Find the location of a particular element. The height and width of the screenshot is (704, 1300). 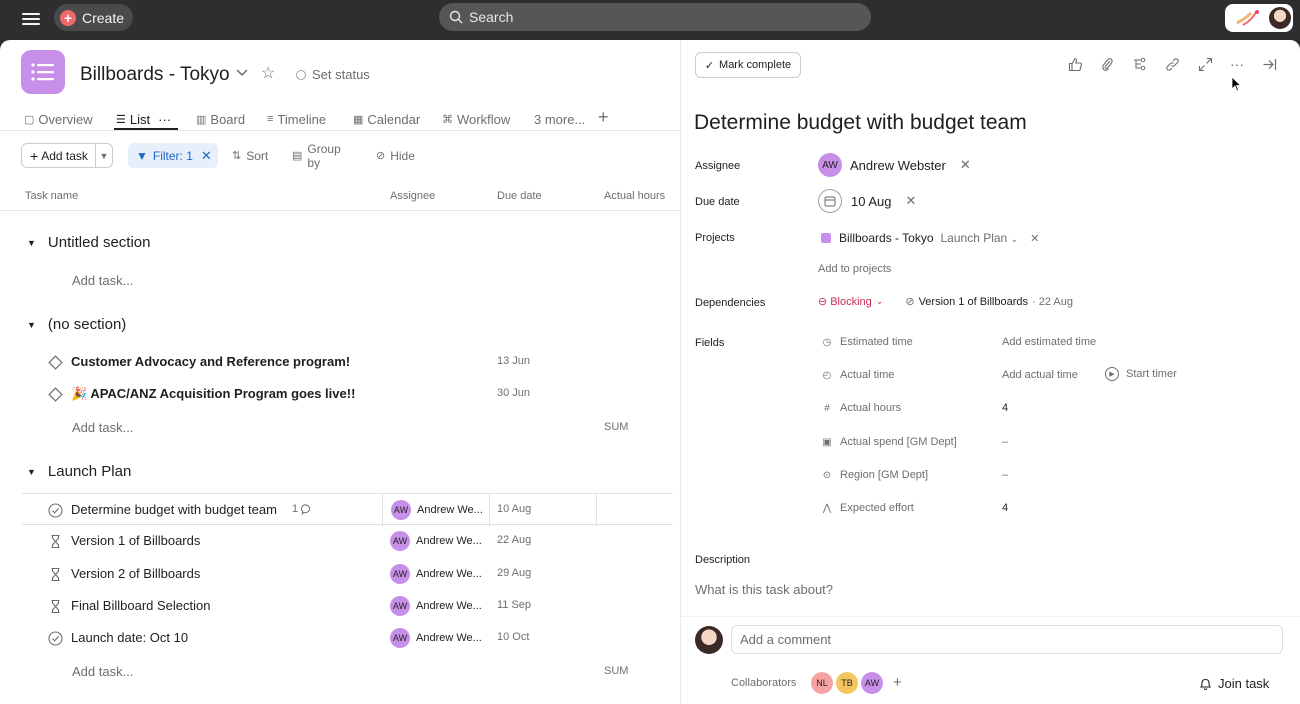

filter-button: ▼ Filter: 1 ✕ is located at coordinates (173, 155).